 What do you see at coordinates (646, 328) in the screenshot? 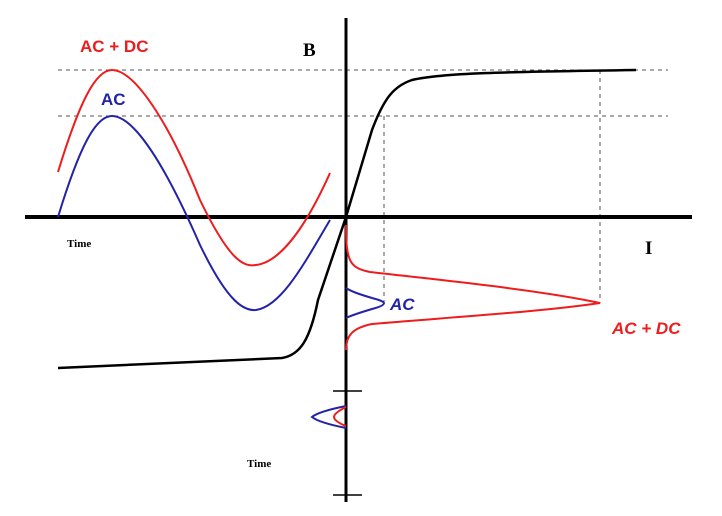
I see `ac-dc-label-right: AC + DC` at bounding box center [646, 328].